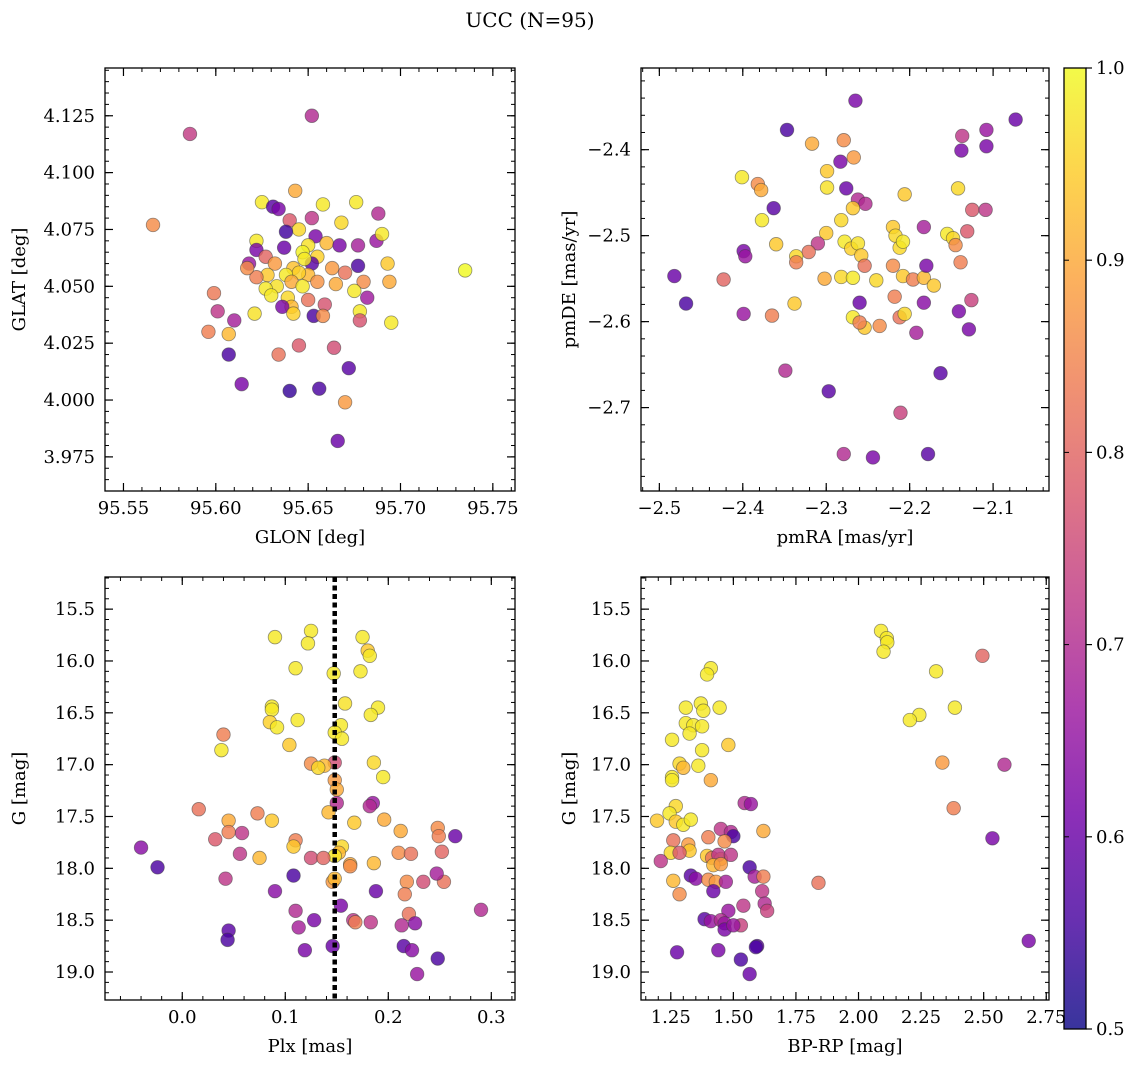 This screenshot has height=1067, width=1136. What do you see at coordinates (75, 661) in the screenshot?
I see `y-tick-label: 16.0` at bounding box center [75, 661].